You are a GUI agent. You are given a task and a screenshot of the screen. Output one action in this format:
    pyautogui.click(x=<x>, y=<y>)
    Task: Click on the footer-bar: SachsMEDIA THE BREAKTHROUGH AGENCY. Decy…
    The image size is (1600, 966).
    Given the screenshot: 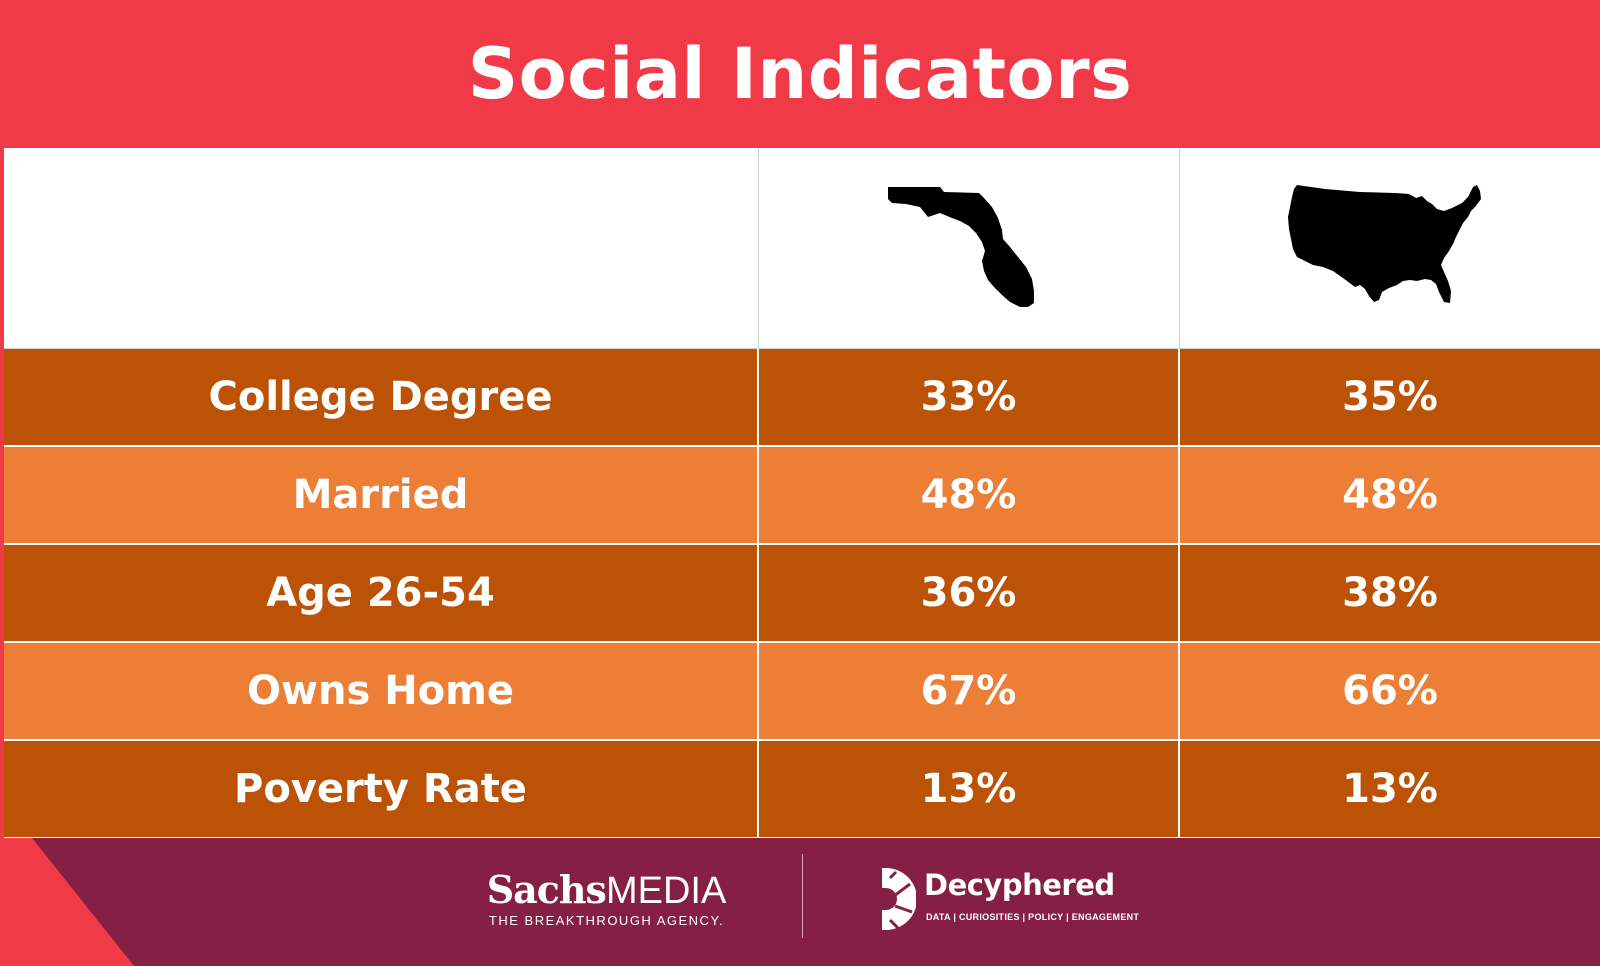 What is the action you would take?
    pyautogui.click(x=800, y=902)
    